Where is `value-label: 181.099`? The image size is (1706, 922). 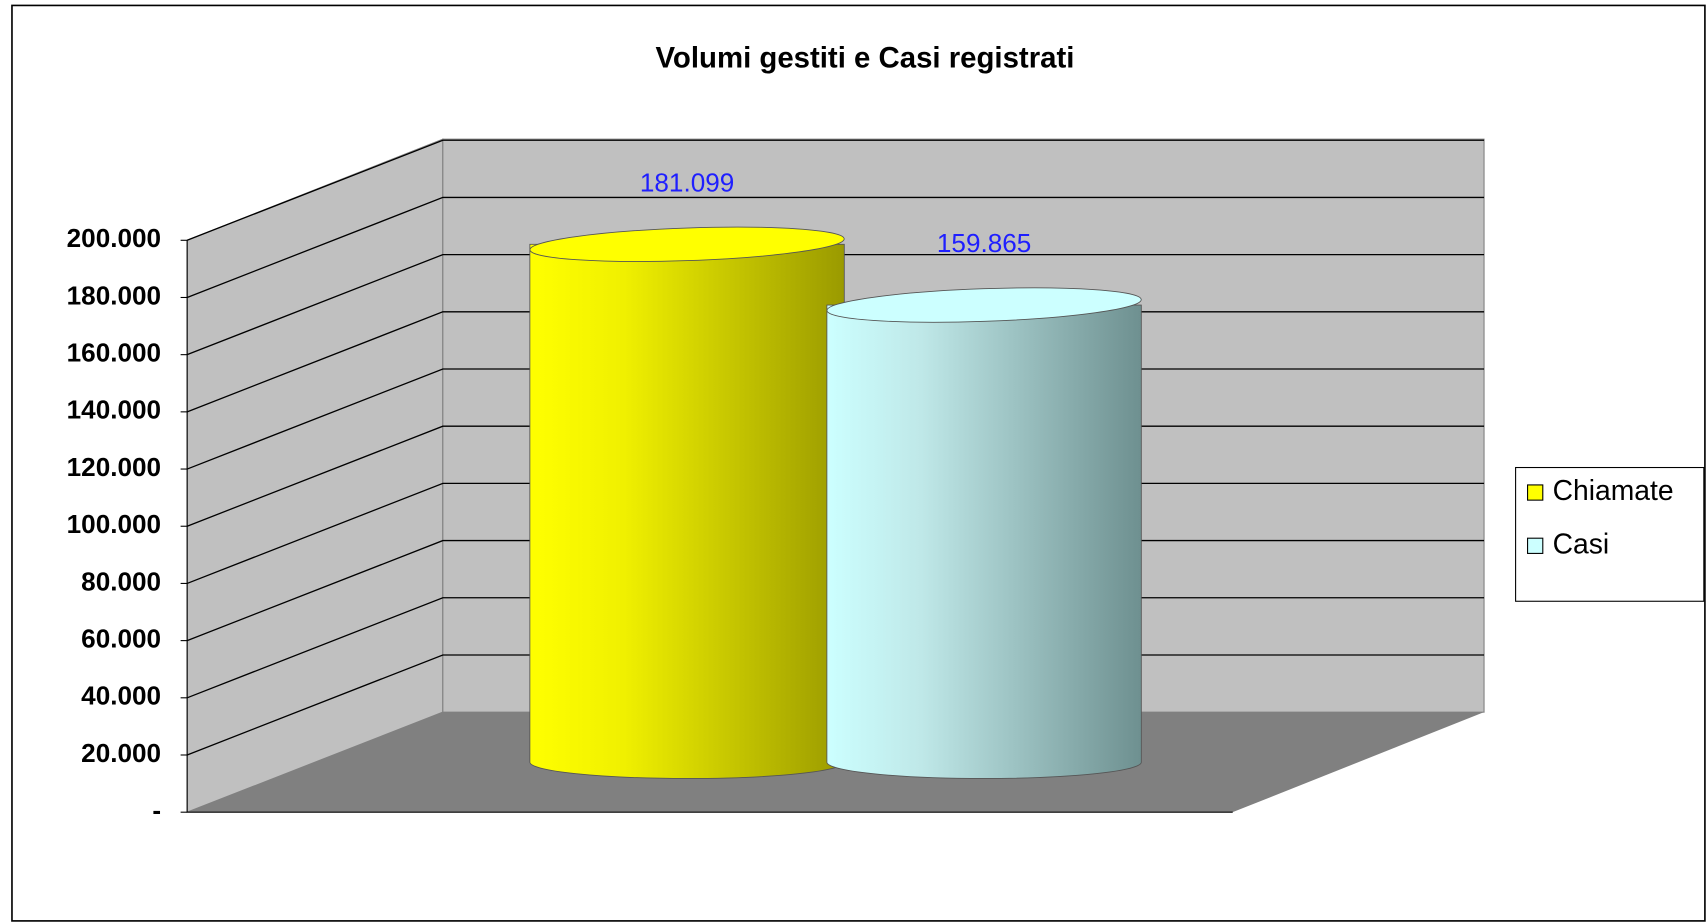 value-label: 181.099 is located at coordinates (687, 182).